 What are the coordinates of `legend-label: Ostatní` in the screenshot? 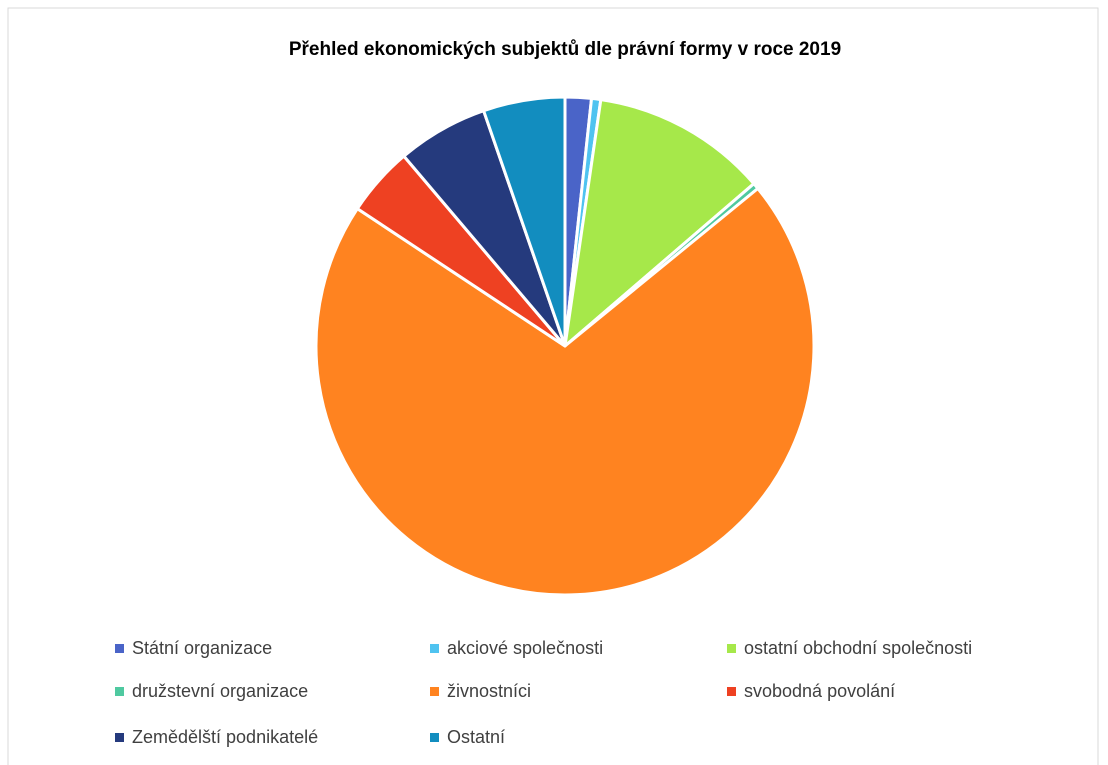 It's located at (476, 737).